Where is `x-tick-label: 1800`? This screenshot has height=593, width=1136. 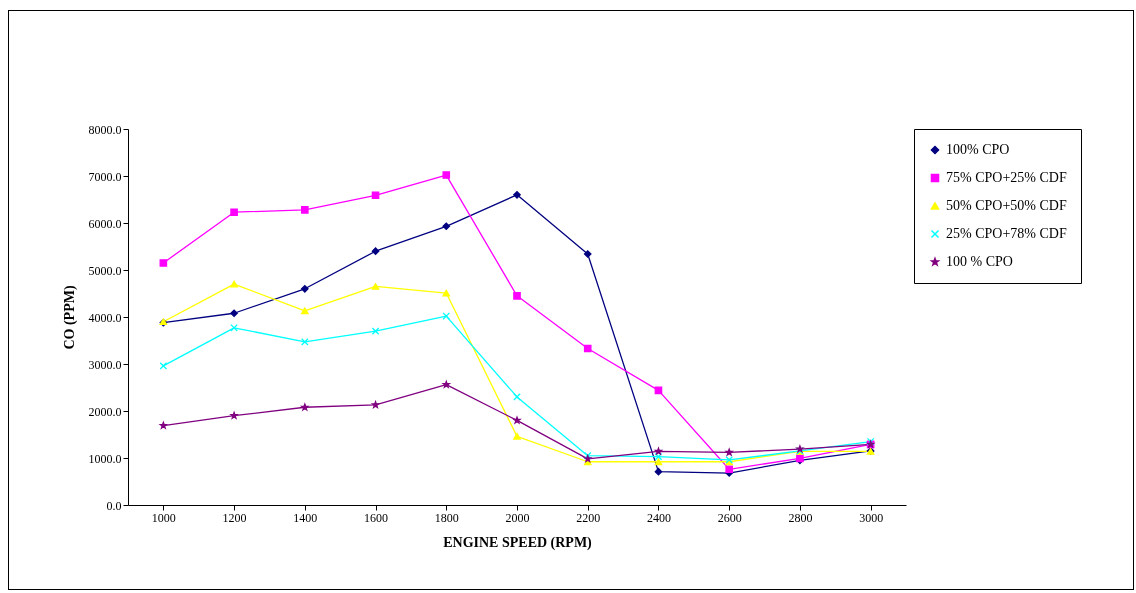 x-tick-label: 1800 is located at coordinates (446, 517).